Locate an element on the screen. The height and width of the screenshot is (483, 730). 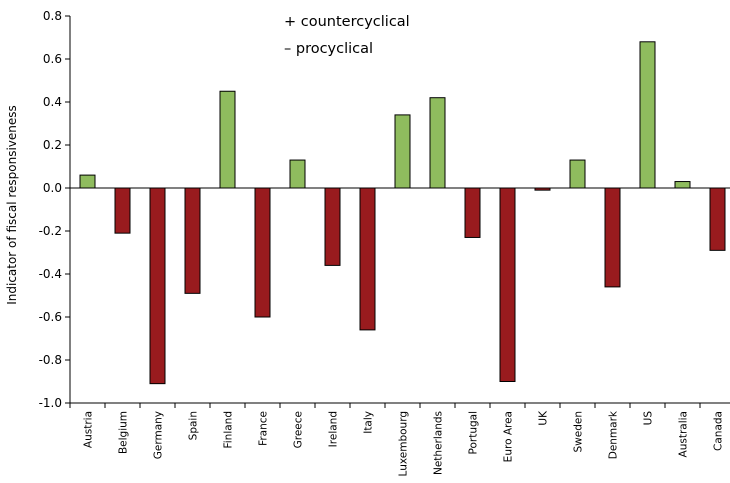
y-axis-label: Indicator of fiscal responsiveness is located at coordinates (12, 205).